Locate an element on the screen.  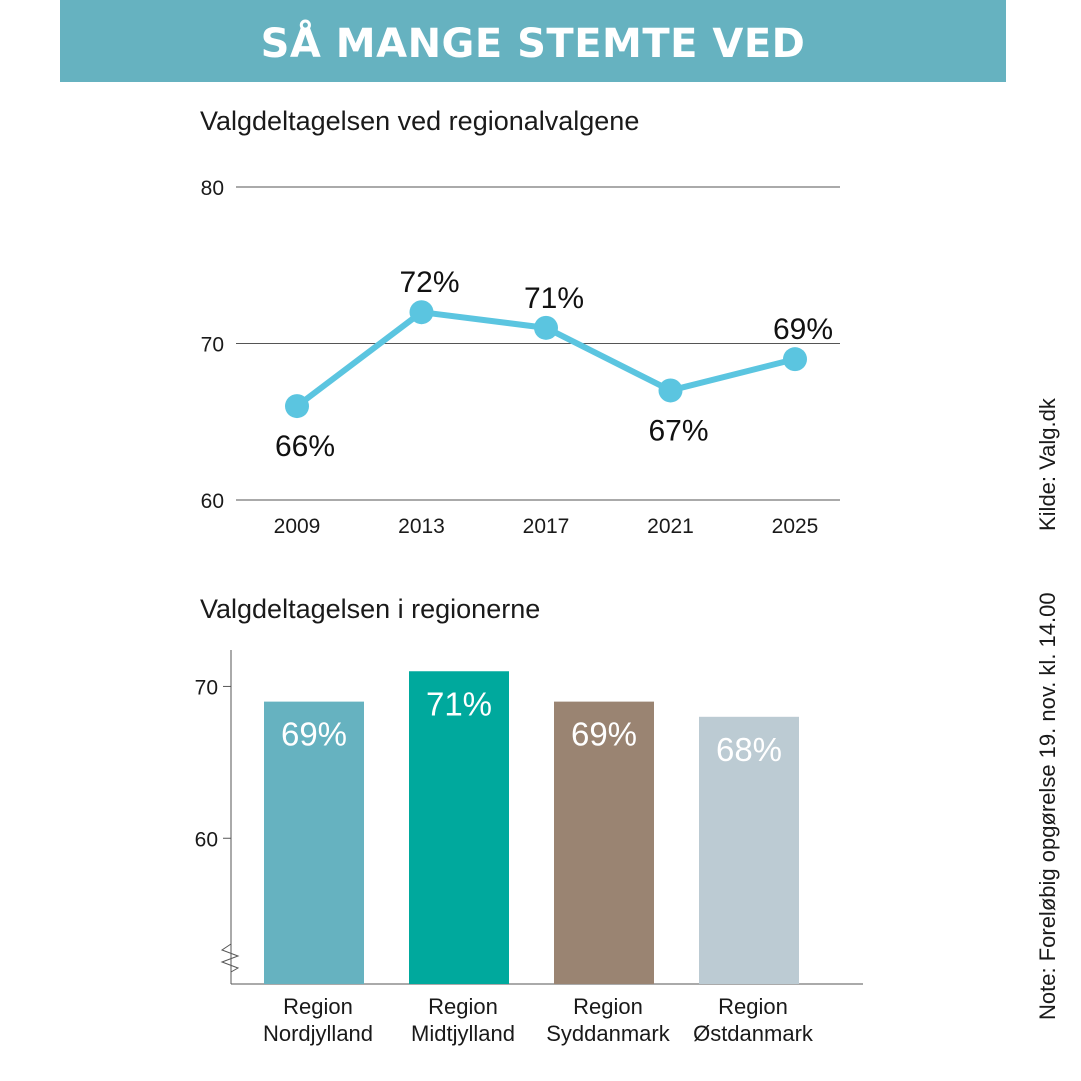
bar-value-label: 71% is located at coordinates (459, 703).